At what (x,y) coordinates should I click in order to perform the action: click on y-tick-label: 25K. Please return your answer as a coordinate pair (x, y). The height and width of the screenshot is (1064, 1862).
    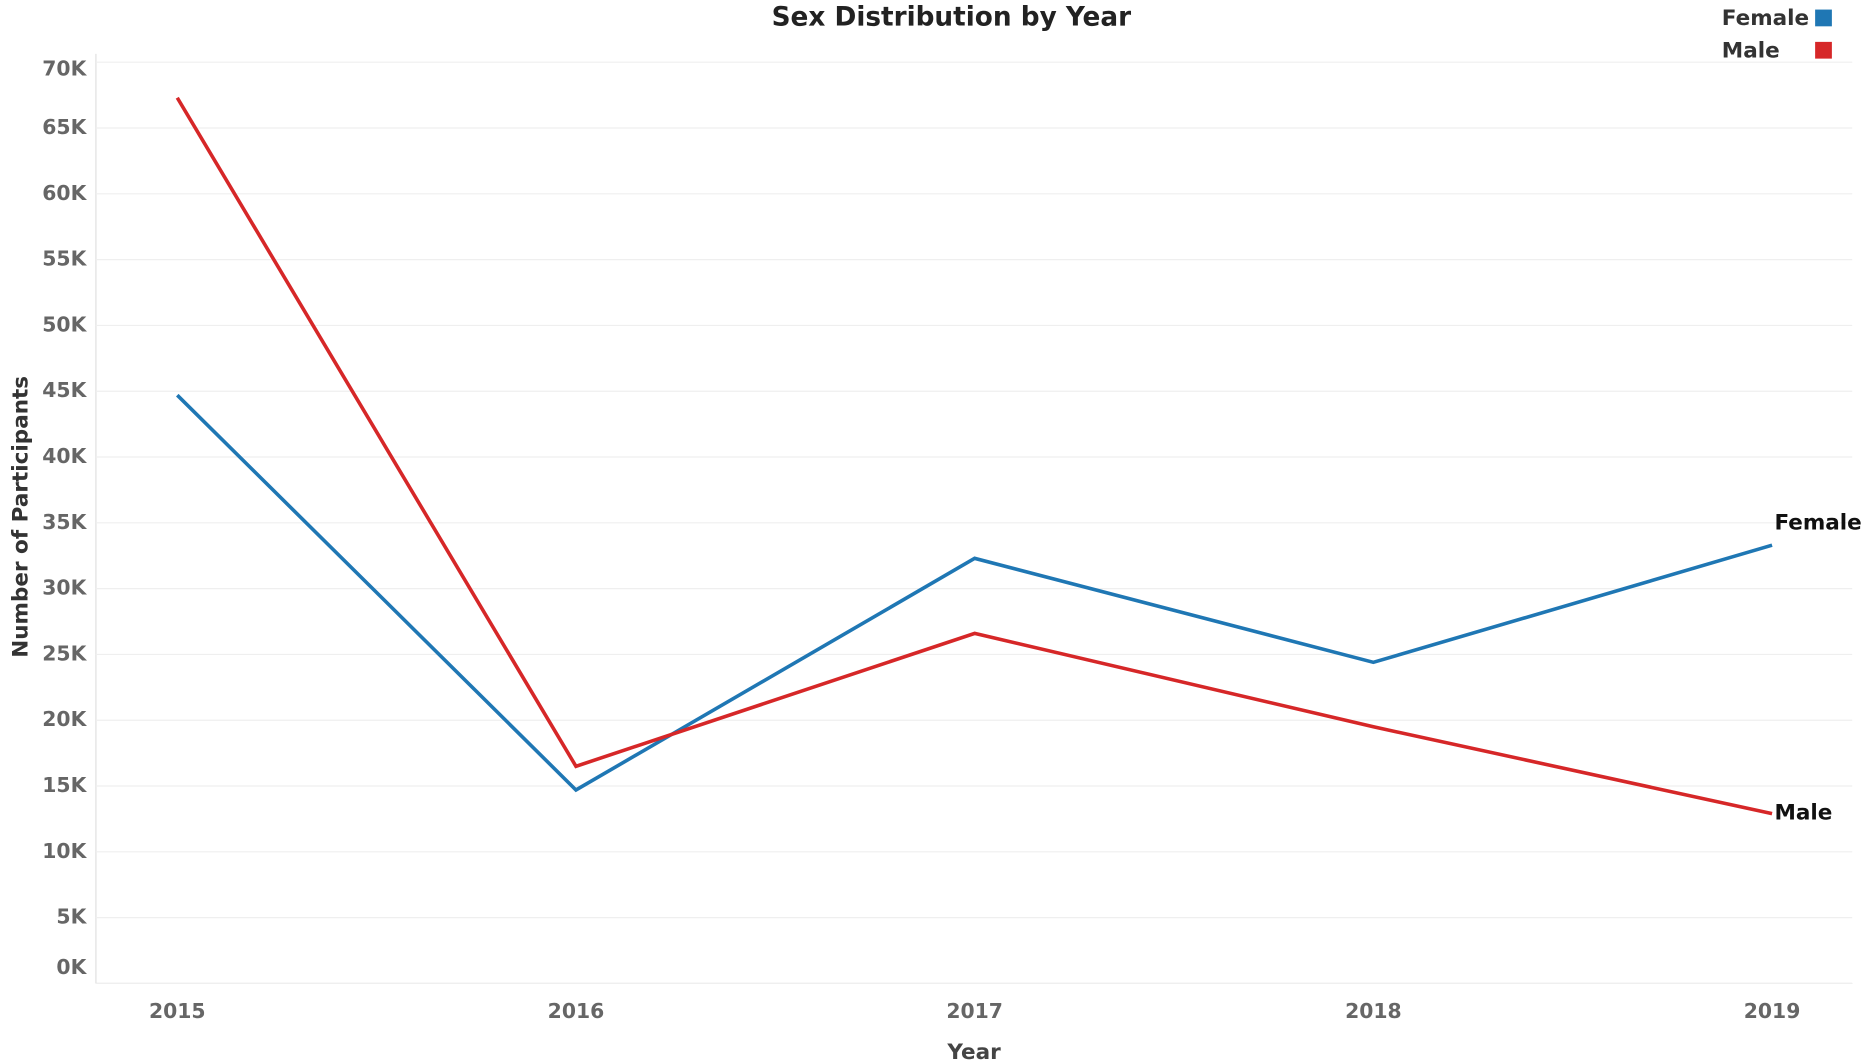
    Looking at the image, I should click on (64, 653).